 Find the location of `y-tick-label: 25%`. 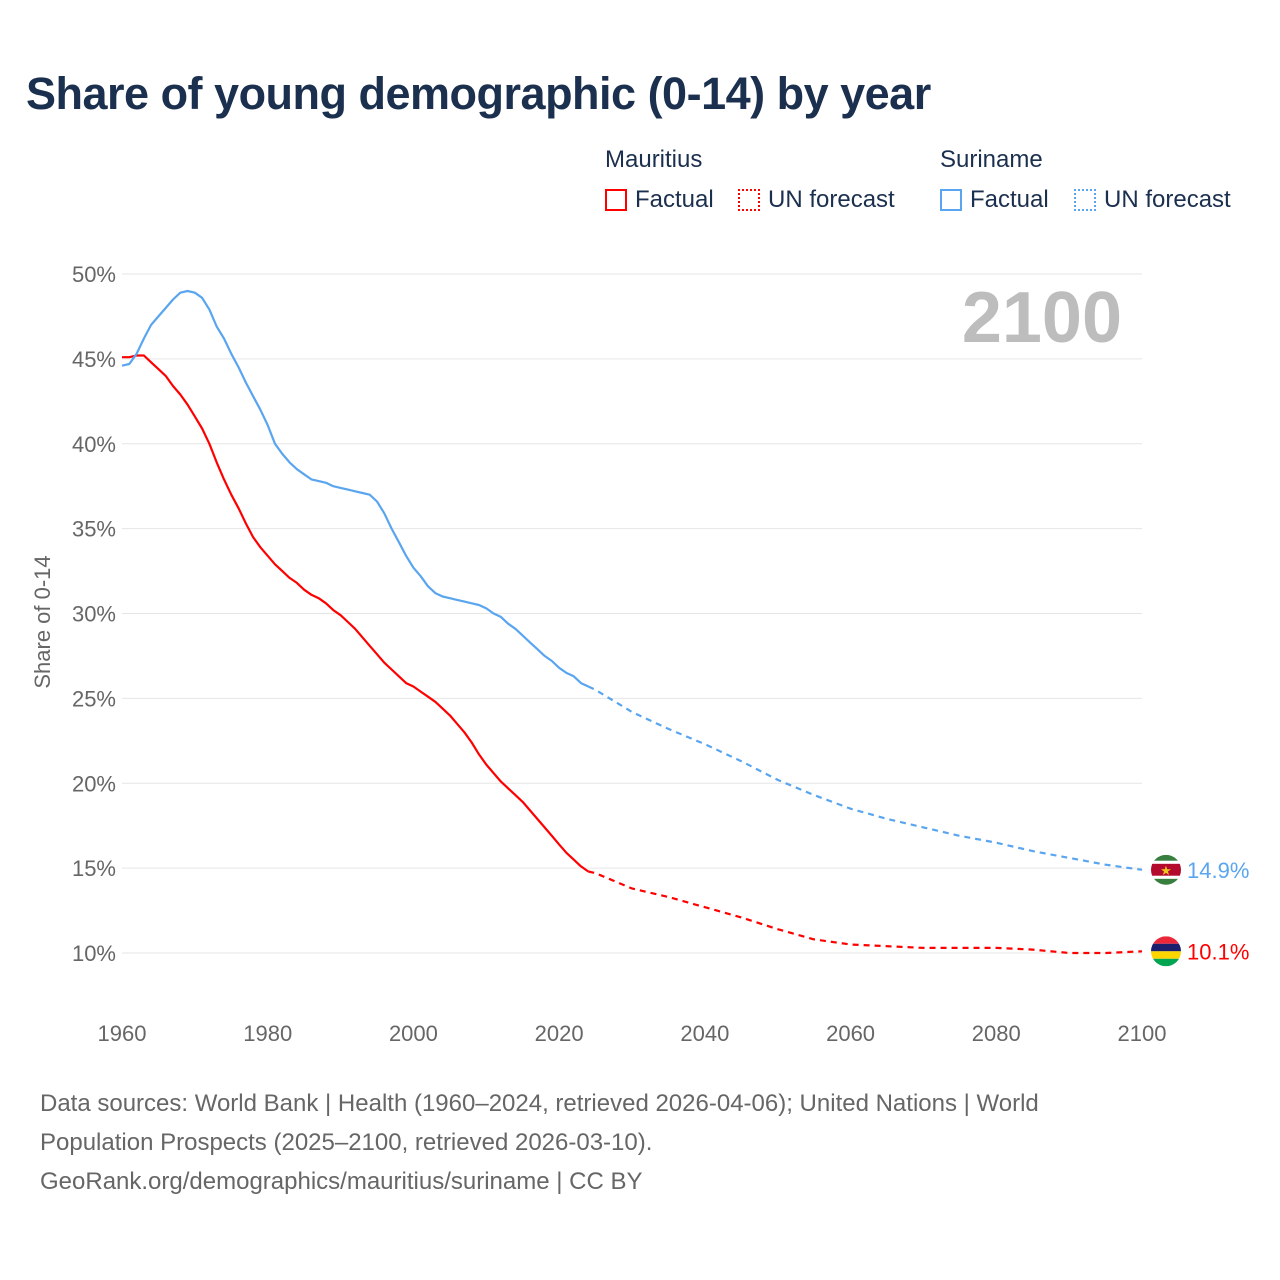

y-tick-label: 25% is located at coordinates (94, 698).